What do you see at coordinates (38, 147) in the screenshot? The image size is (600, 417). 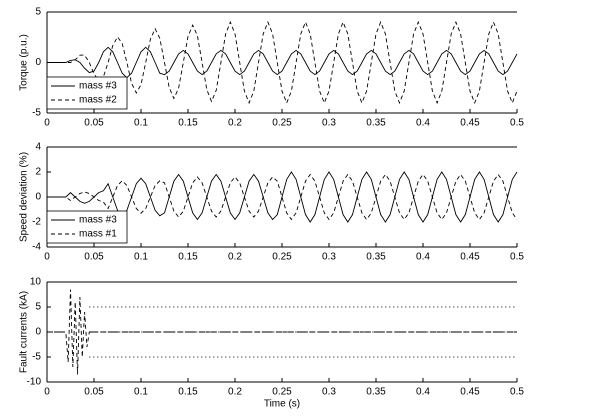 I see `y-tick-label: 4` at bounding box center [38, 147].